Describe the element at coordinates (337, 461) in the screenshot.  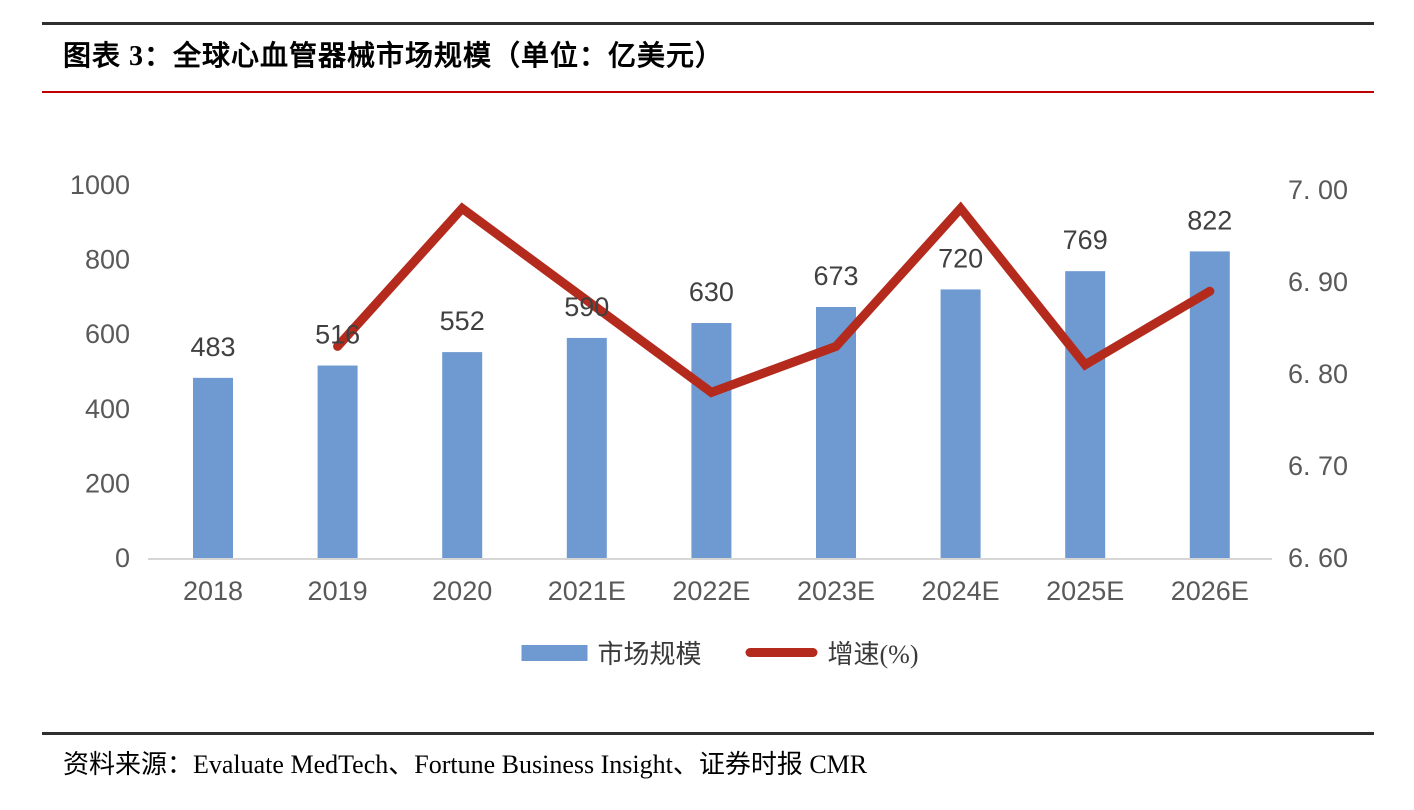
I see `bar-2019` at that location.